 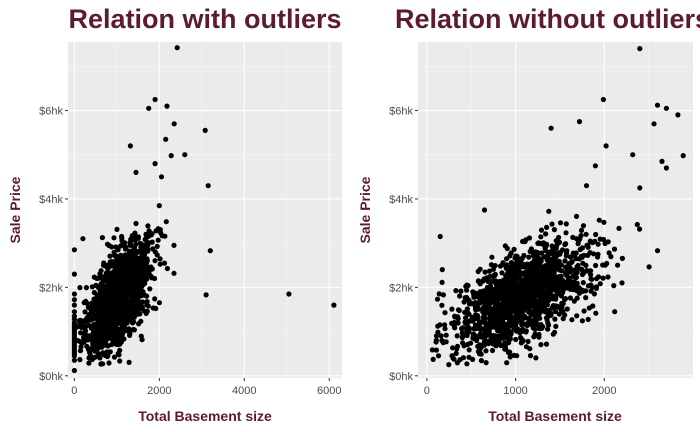 What do you see at coordinates (604, 391) in the screenshot?
I see `x-tick-label: 2000` at bounding box center [604, 391].